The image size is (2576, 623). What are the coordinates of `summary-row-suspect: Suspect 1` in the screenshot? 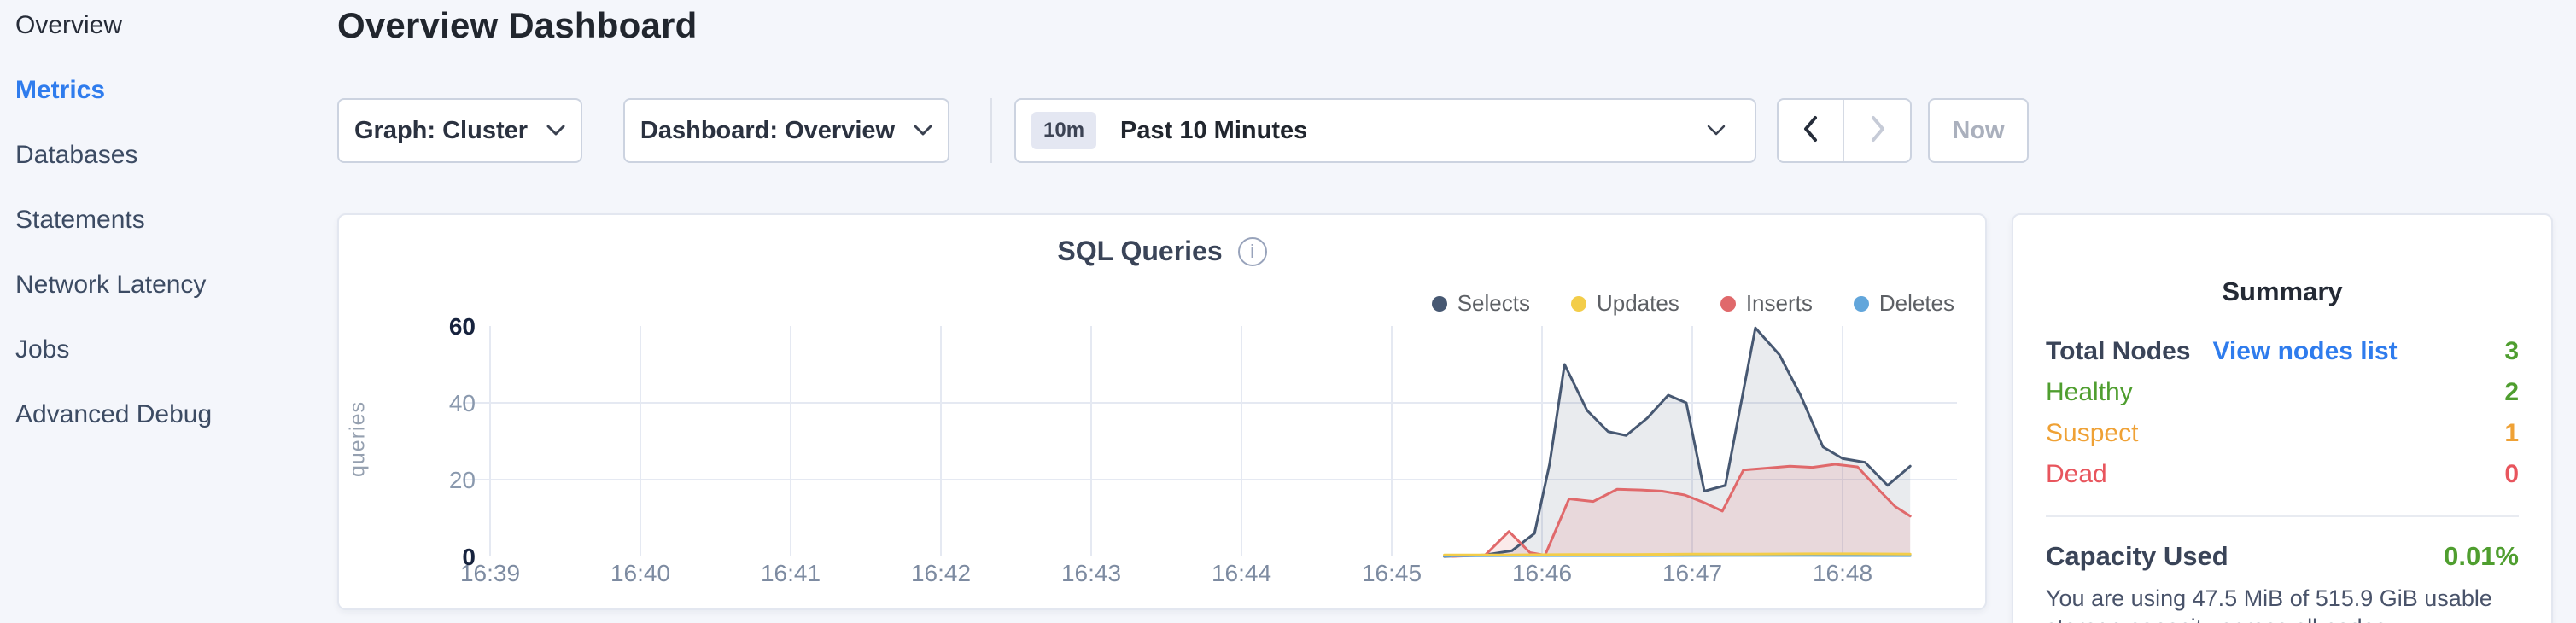 It's located at (2282, 433).